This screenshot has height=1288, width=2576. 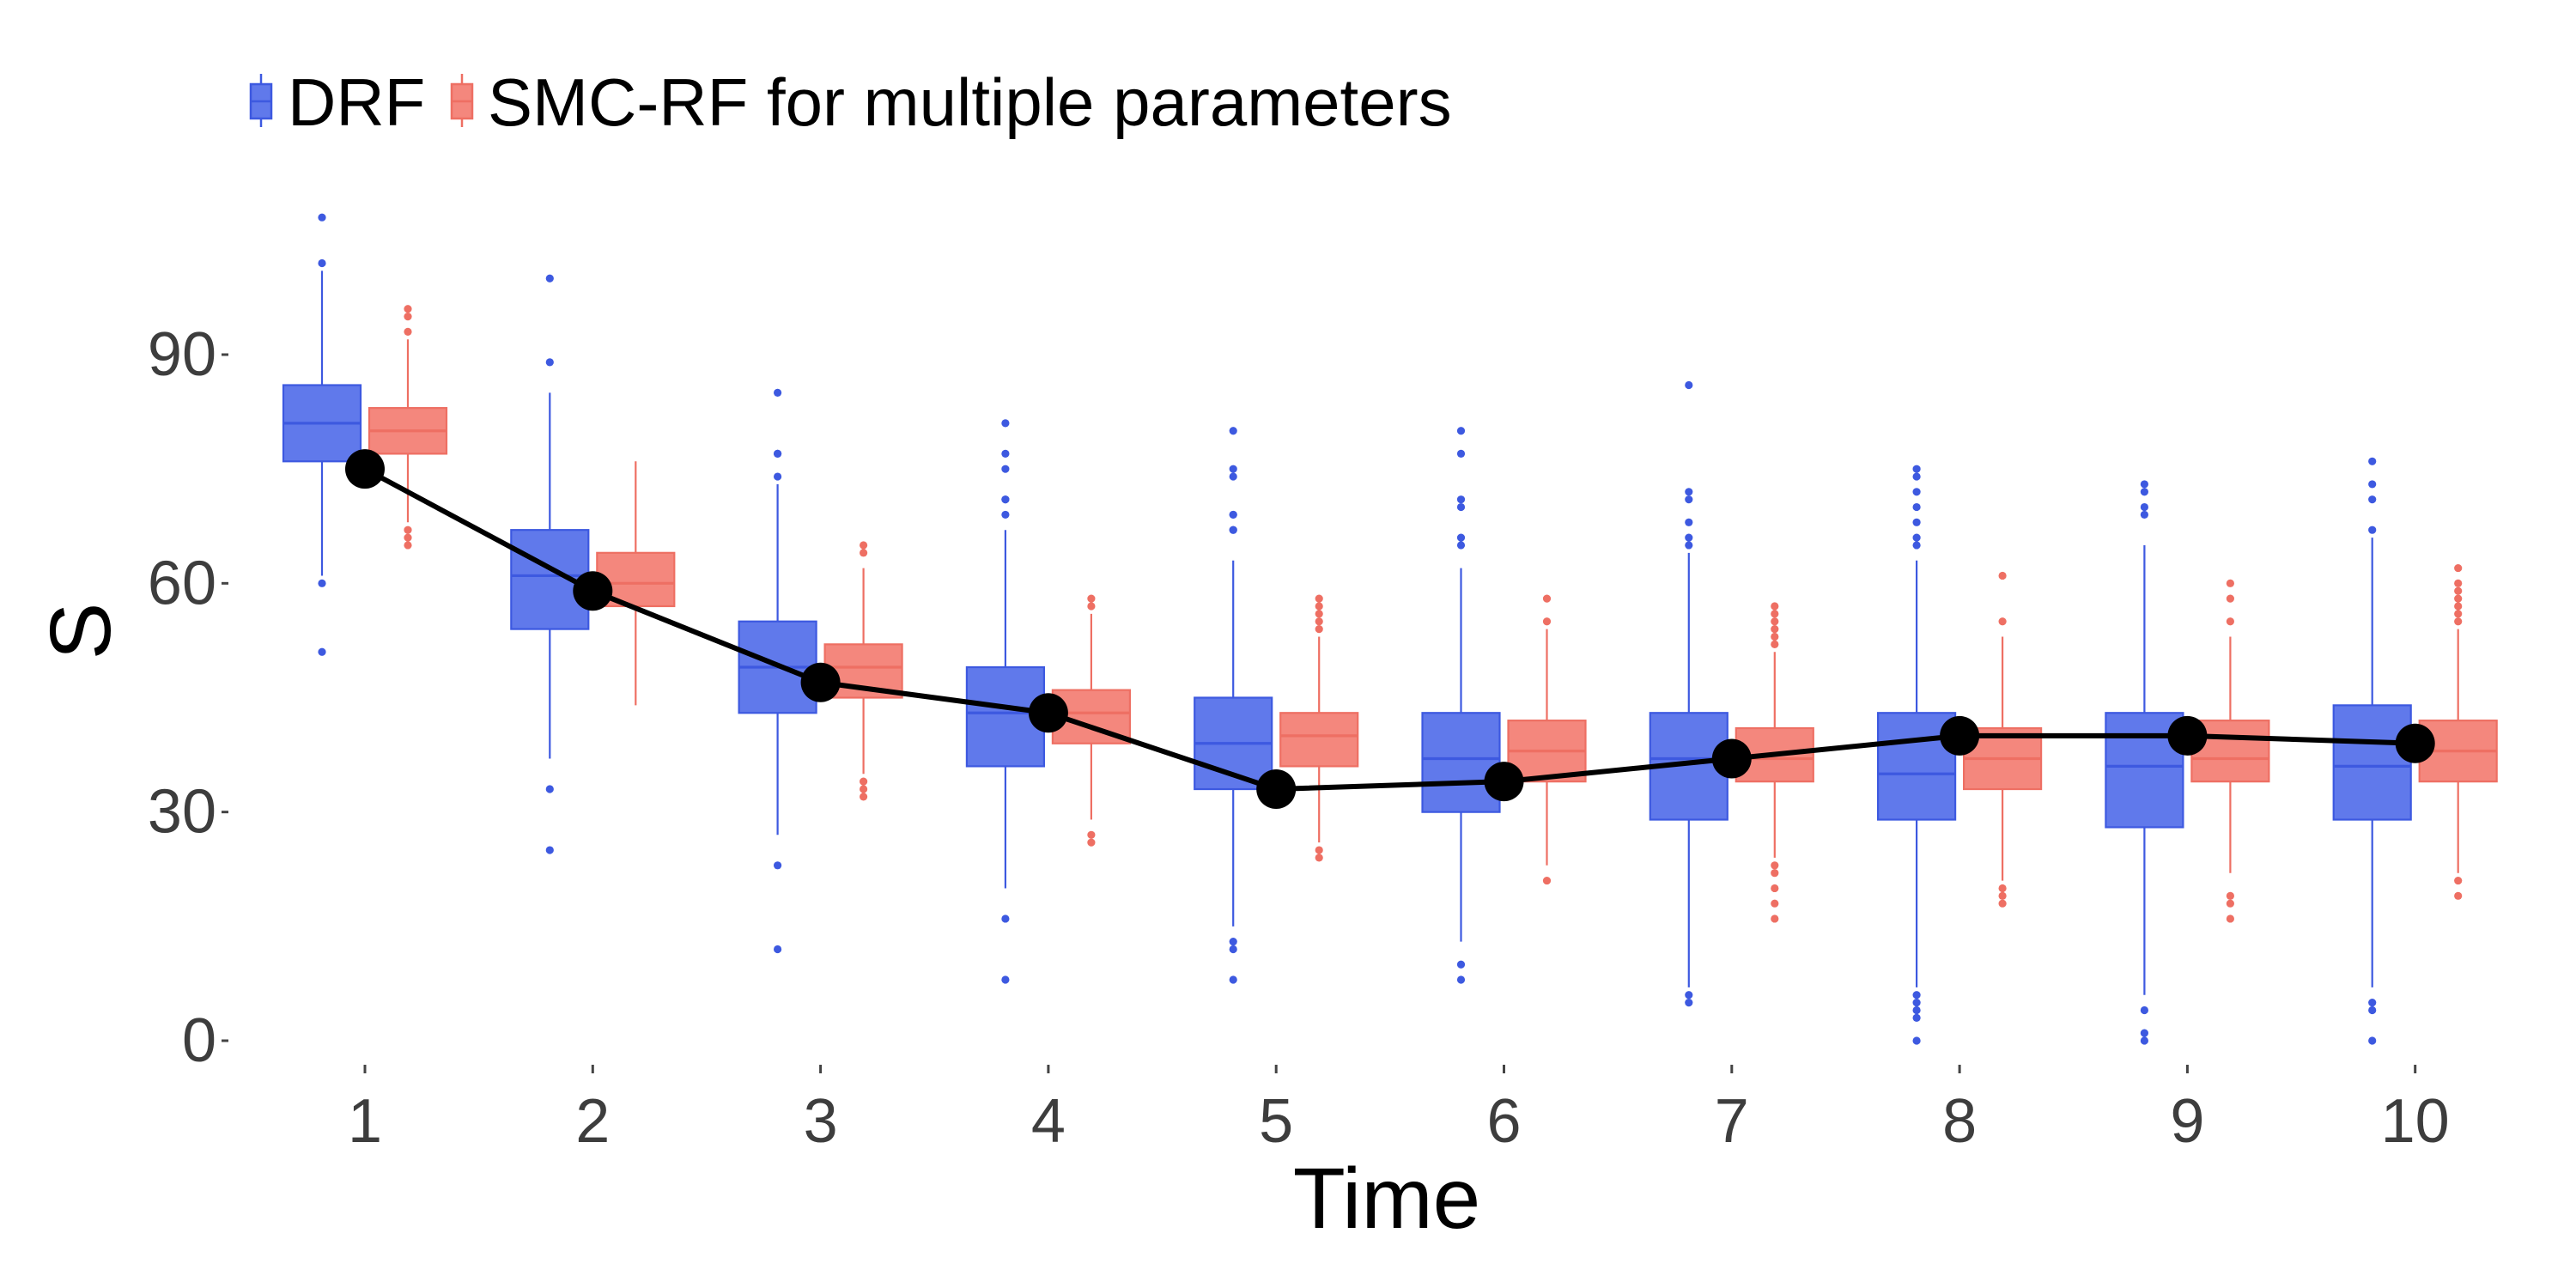 What do you see at coordinates (1732, 1122) in the screenshot?
I see `x-tick-label: 7` at bounding box center [1732, 1122].